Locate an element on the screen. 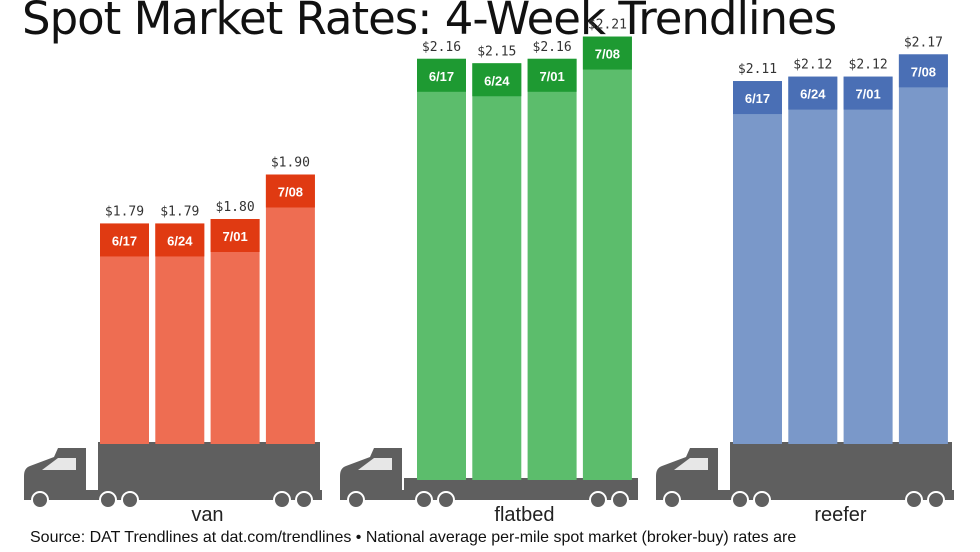  bar-reefer-6/24 is located at coordinates (813, 260).